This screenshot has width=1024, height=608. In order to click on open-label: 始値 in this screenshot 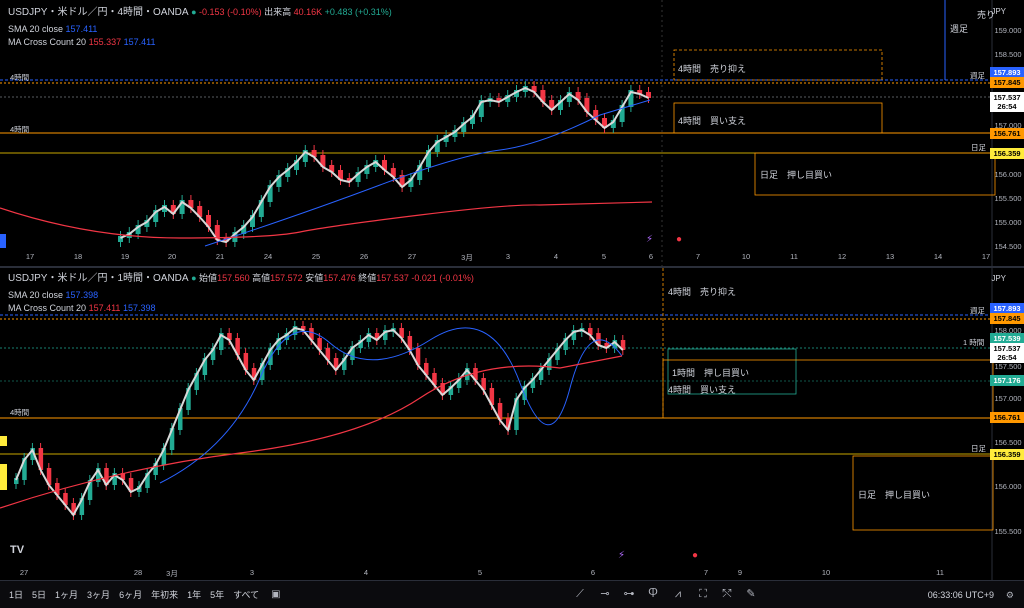, I will do `click(208, 278)`.